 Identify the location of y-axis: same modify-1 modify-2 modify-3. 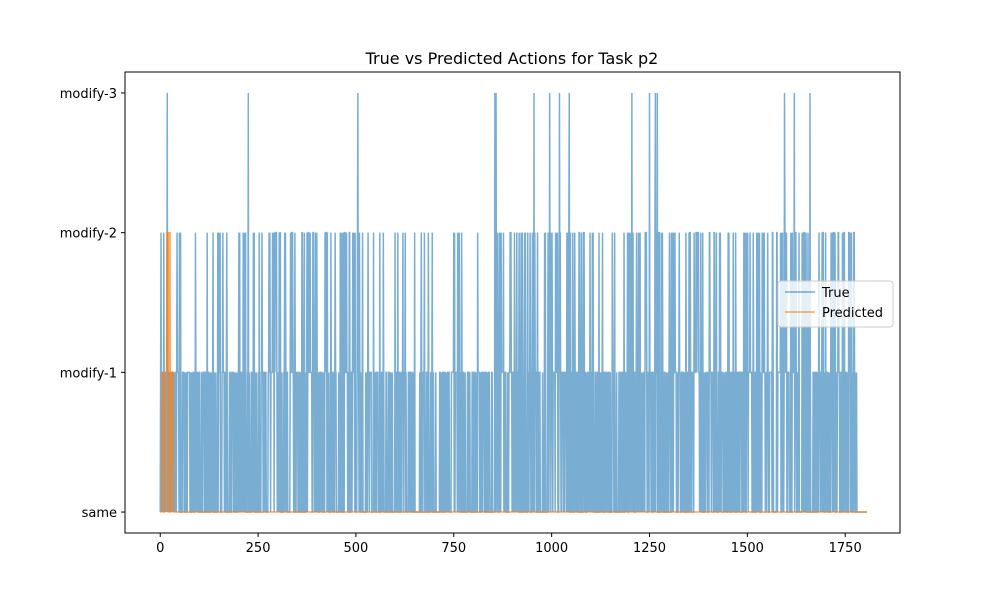
(92, 304).